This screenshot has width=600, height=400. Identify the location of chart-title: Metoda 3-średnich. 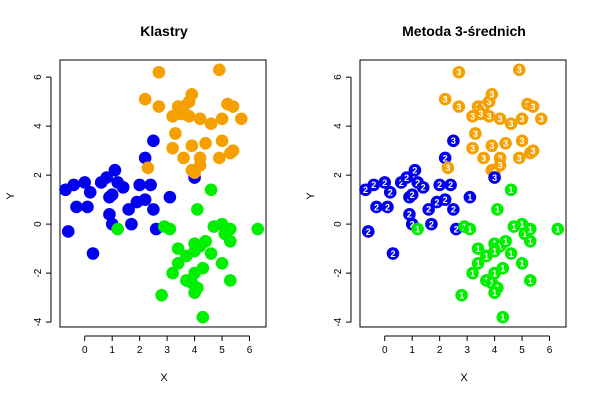
(464, 31).